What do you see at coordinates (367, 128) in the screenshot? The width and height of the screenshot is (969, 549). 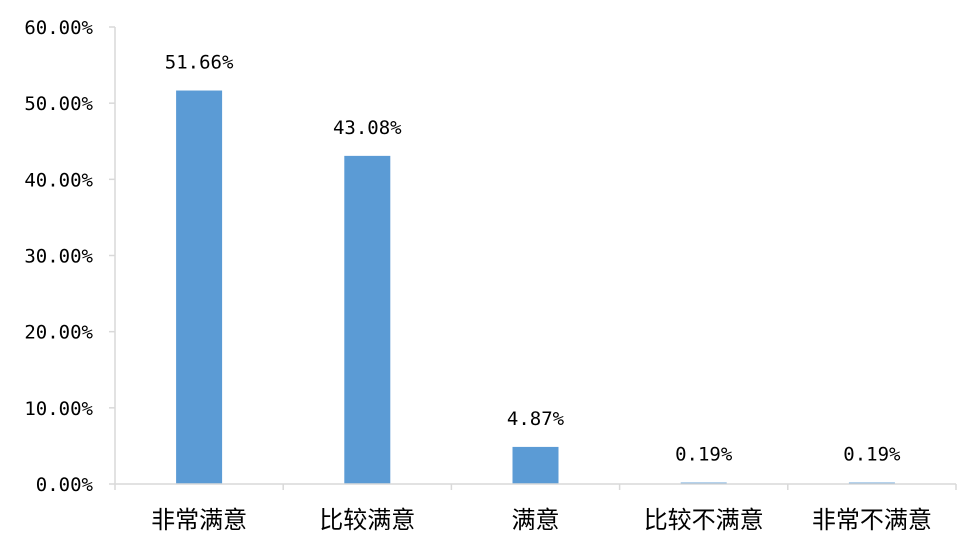 I see `data-label: 43.08%` at bounding box center [367, 128].